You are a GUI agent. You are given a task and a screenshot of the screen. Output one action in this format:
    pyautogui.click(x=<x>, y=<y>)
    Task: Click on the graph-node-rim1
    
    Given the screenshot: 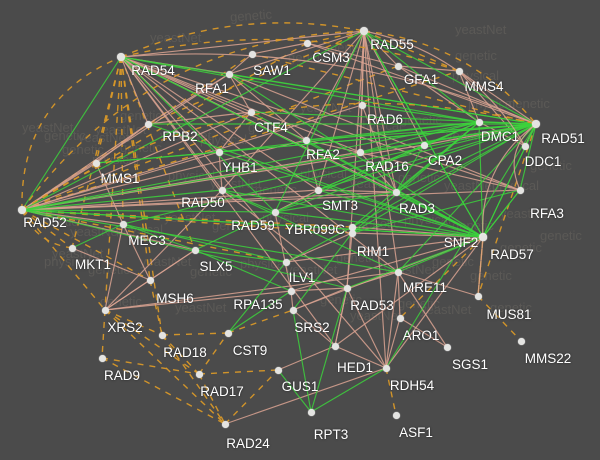 What is the action you would take?
    pyautogui.click(x=352, y=233)
    